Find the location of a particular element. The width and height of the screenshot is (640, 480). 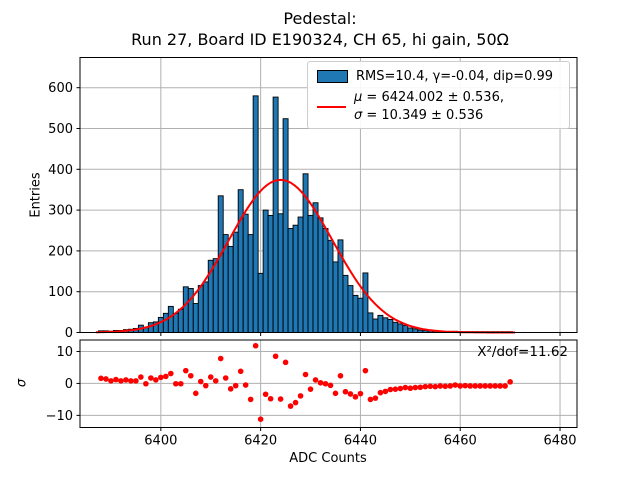

residual-y-tick-label: 10 is located at coordinates (64, 352).